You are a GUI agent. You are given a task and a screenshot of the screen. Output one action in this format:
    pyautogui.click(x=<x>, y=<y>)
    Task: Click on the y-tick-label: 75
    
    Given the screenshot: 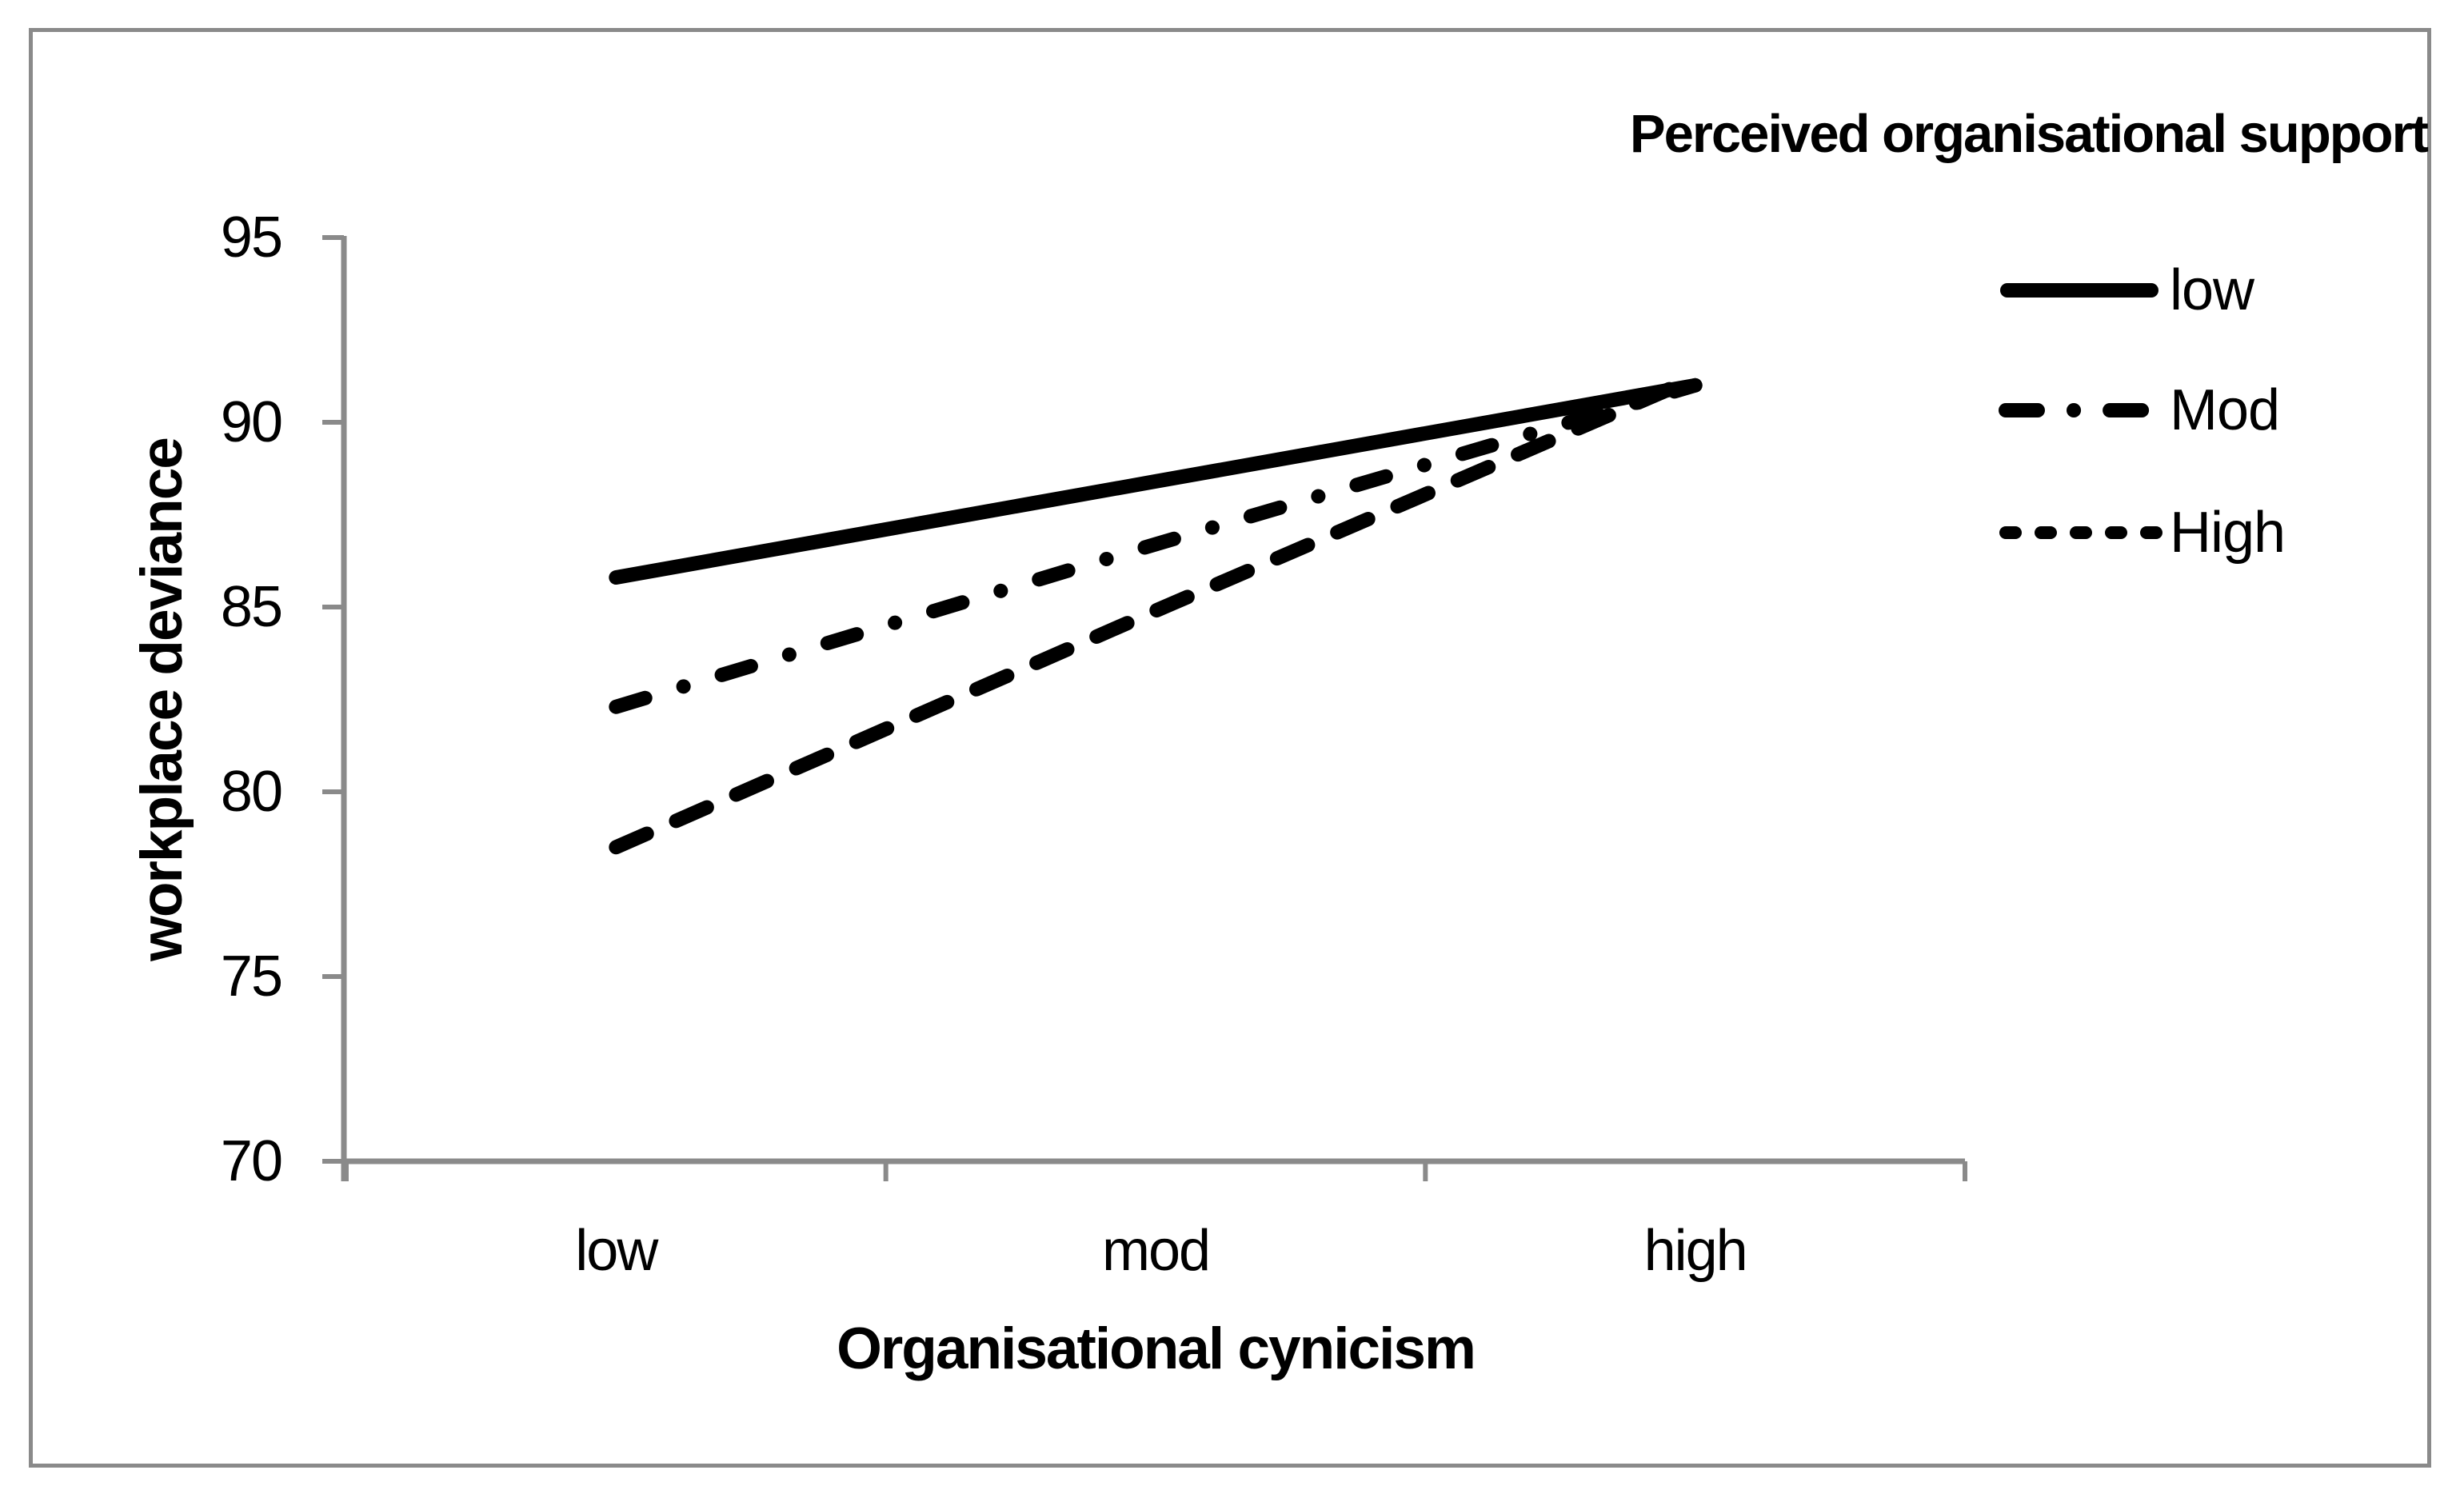 What is the action you would take?
    pyautogui.click(x=251, y=977)
    